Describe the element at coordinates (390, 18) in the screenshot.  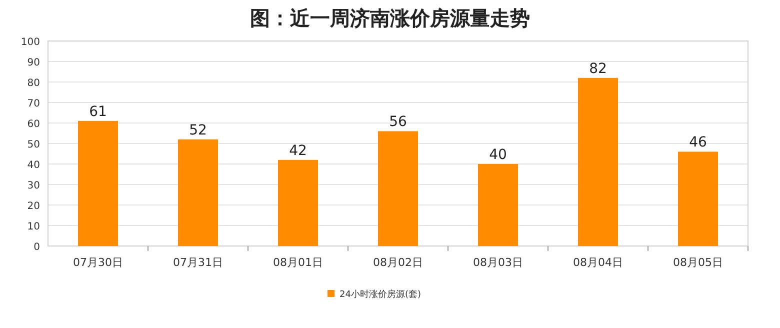
I see `chart-title: 图：近一周济南涨价房源量走势` at that location.